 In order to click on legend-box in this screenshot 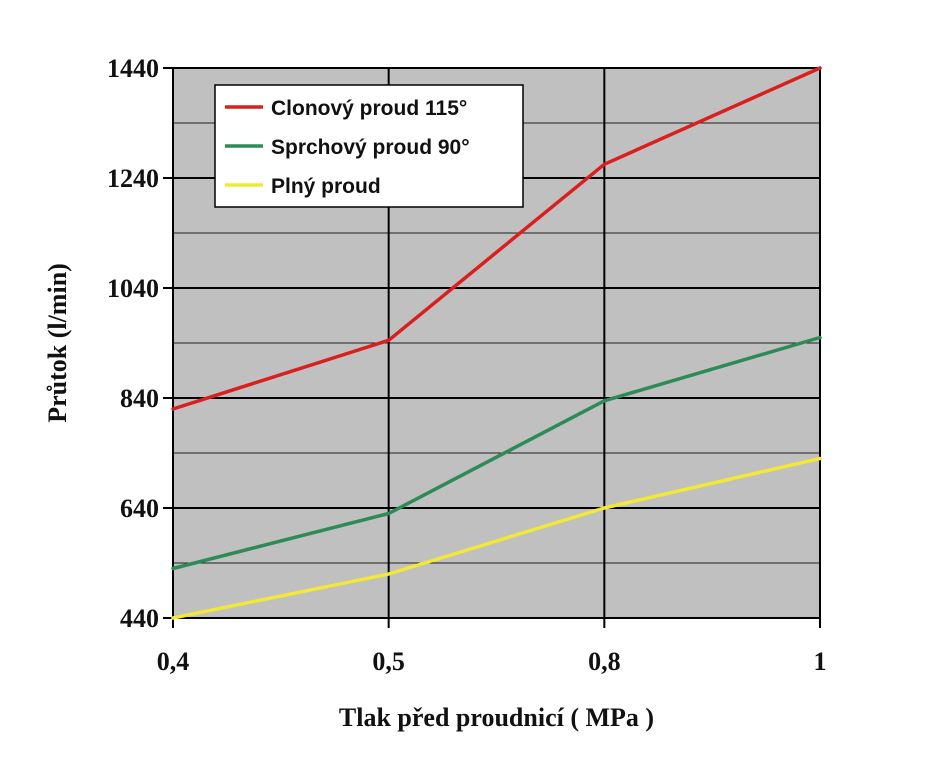, I will do `click(369, 146)`.